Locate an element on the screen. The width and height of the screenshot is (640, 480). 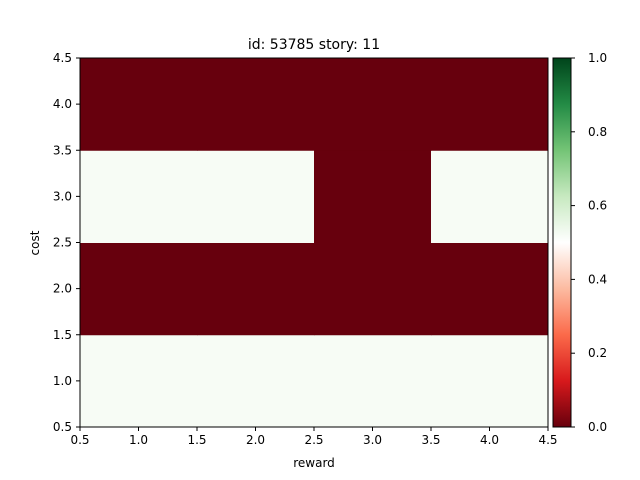
x-tick-label: 2.5 is located at coordinates (313, 440).